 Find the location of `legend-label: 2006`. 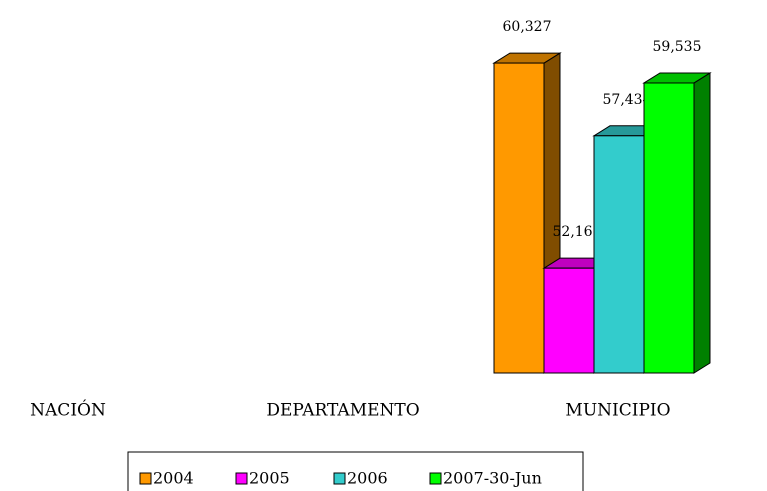

legend-label: 2006 is located at coordinates (367, 478).